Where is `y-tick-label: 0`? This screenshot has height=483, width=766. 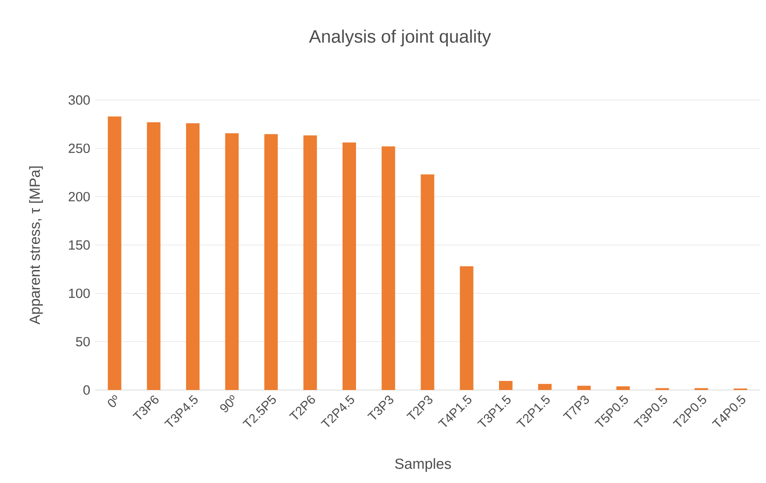 y-tick-label: 0 is located at coordinates (86, 390).